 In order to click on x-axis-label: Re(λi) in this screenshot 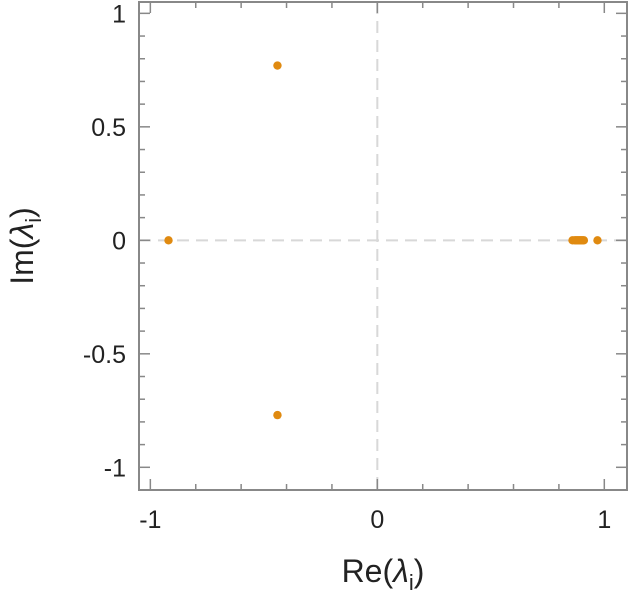, I will do `click(383, 574)`.